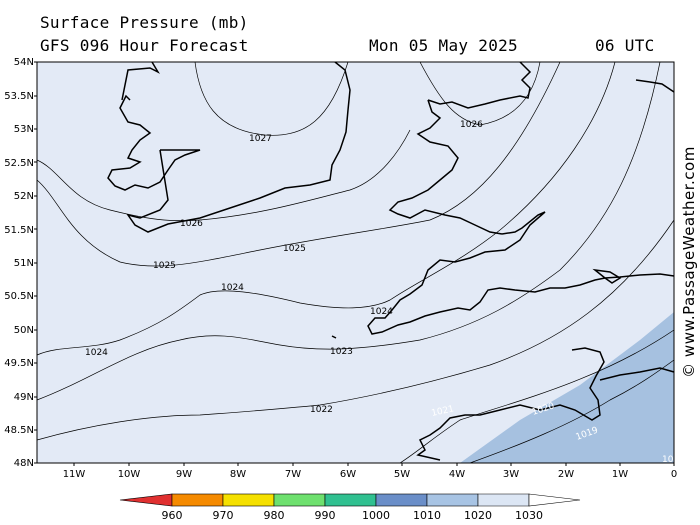  Describe the element at coordinates (19, 163) in the screenshot. I see `lat-label: 52.5N` at that location.